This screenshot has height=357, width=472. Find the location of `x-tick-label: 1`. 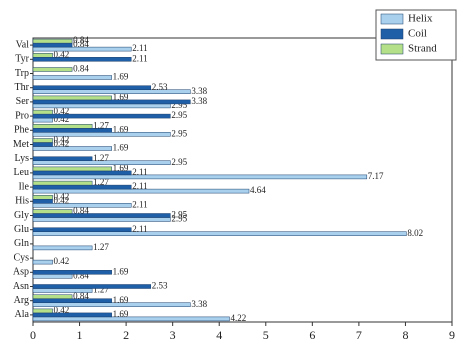

x-tick-label: 1 is located at coordinates (80, 335).